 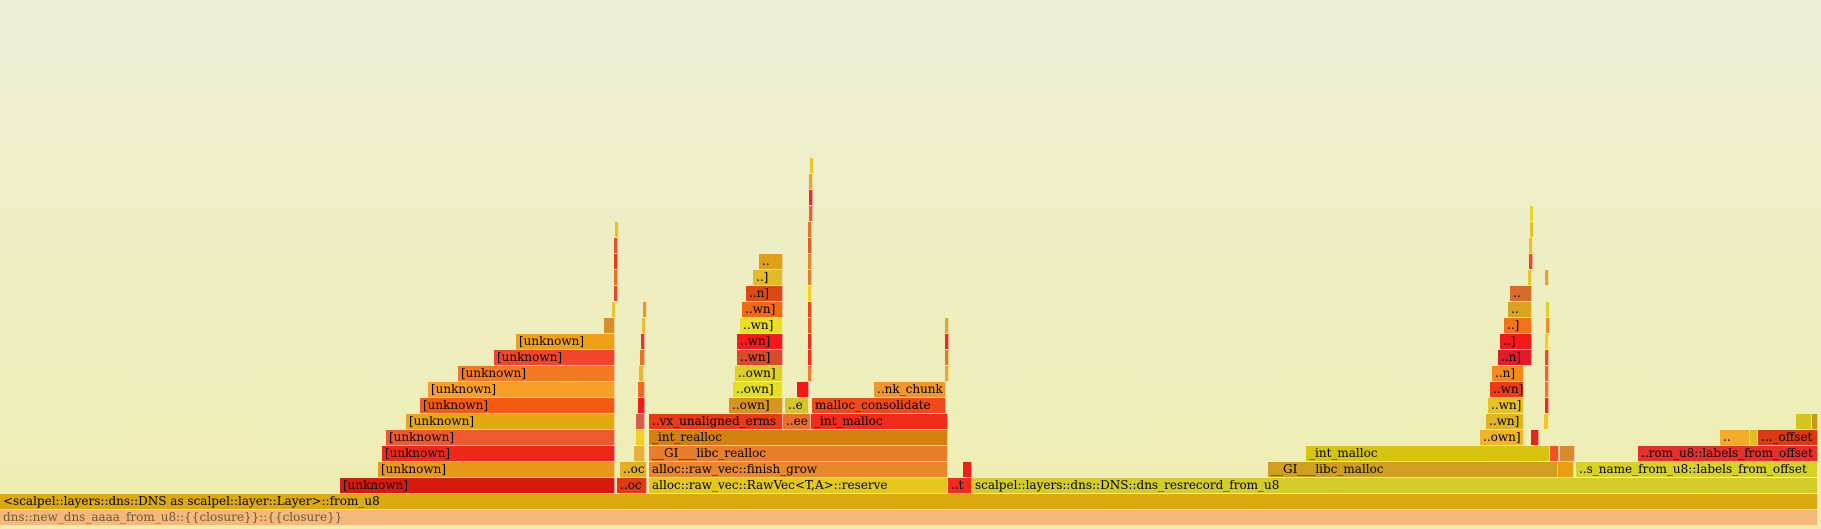 What do you see at coordinates (798, 453) in the screenshot?
I see `flame-frame: __GI___libc_realloc` at bounding box center [798, 453].